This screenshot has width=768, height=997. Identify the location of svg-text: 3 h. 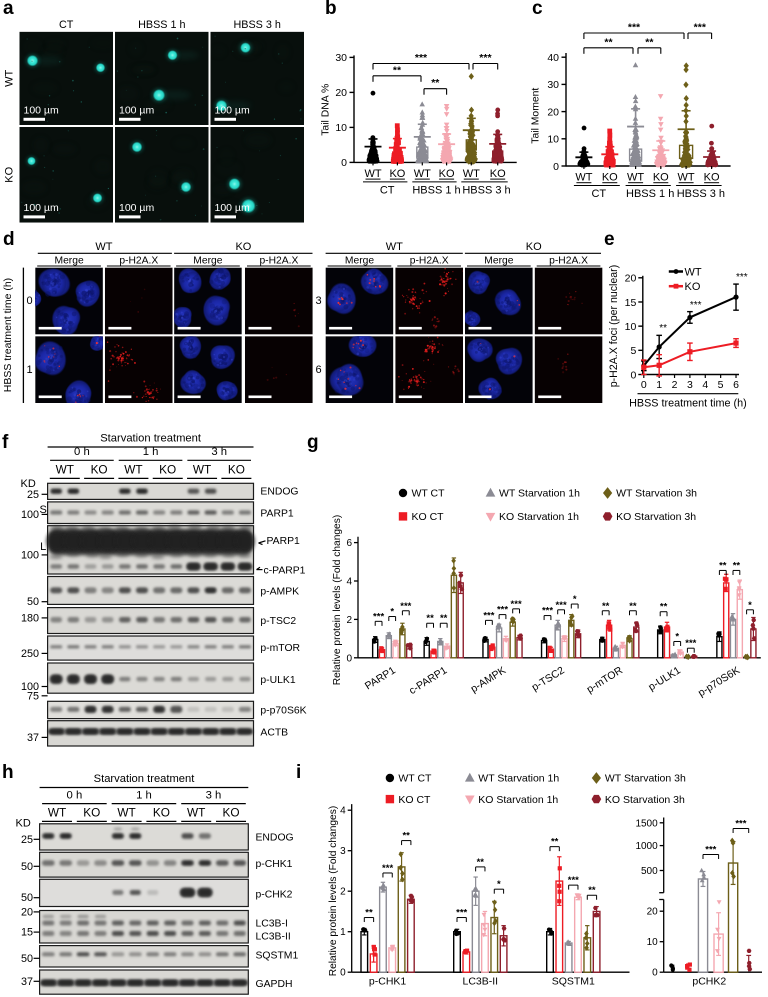
(214, 795).